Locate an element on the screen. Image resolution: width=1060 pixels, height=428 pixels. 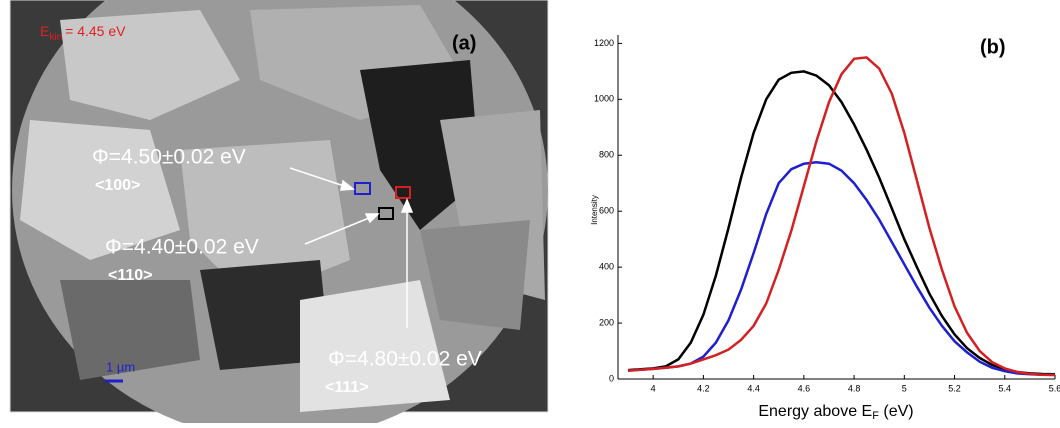
y-tick-label: 200 is located at coordinates (606, 322).